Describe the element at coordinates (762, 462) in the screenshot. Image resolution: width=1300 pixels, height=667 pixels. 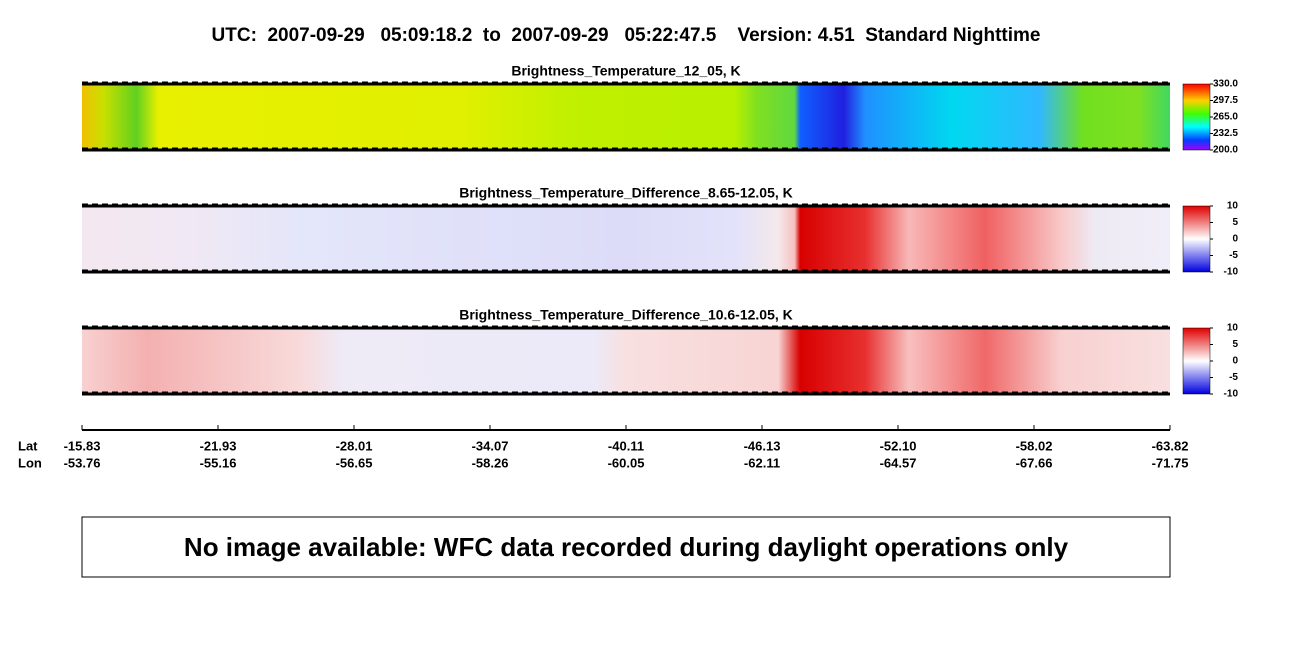
I see `lon-label: -62.11` at that location.